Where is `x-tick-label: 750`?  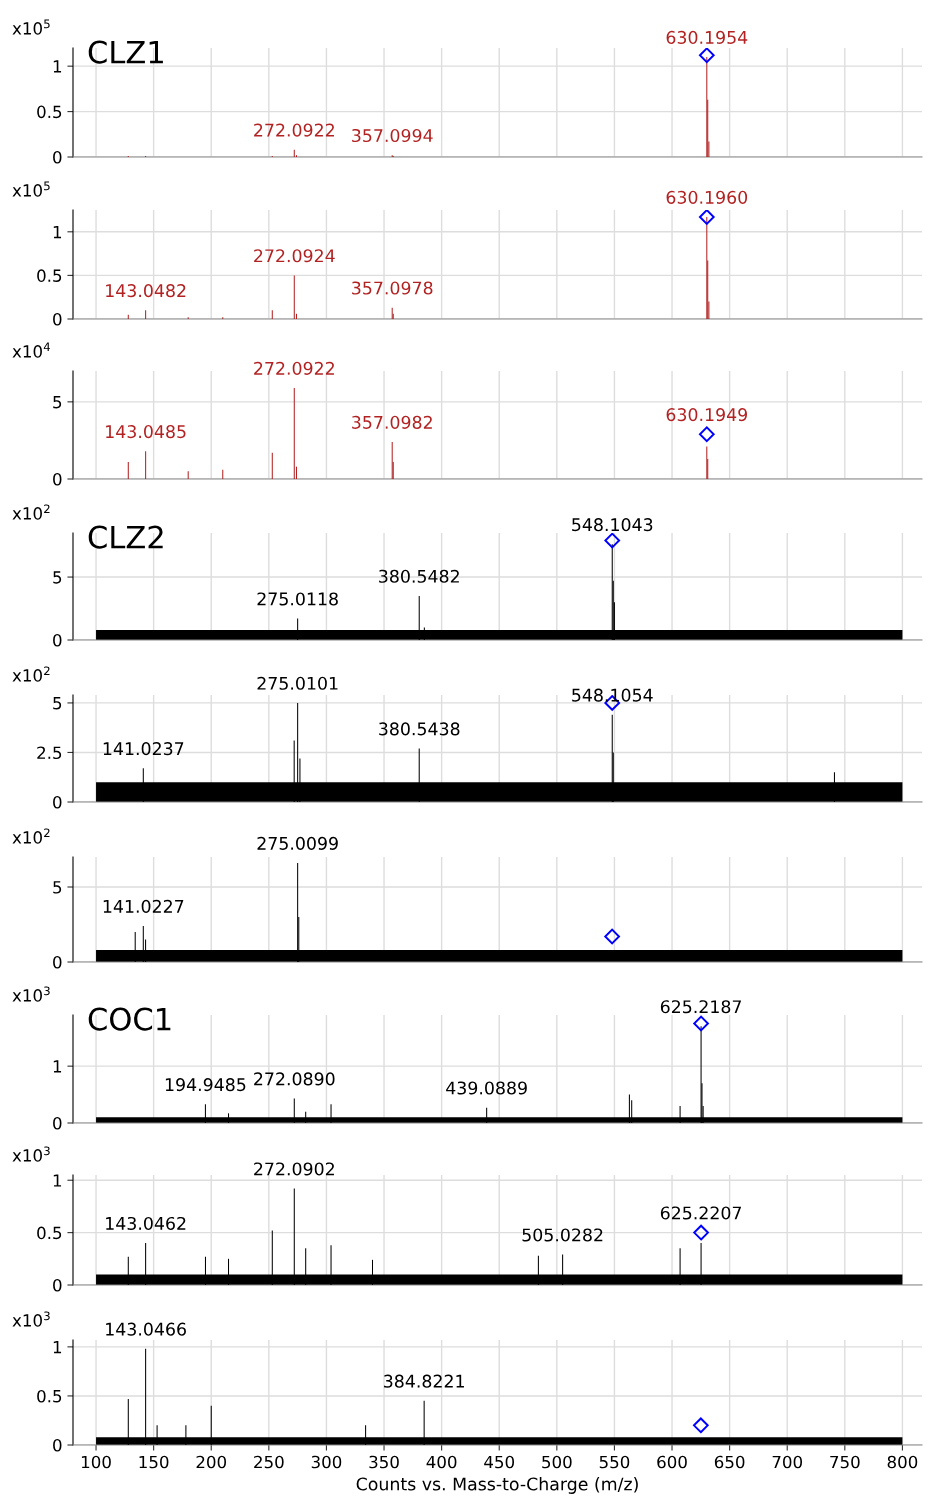 x-tick-label: 750 is located at coordinates (845, 1462).